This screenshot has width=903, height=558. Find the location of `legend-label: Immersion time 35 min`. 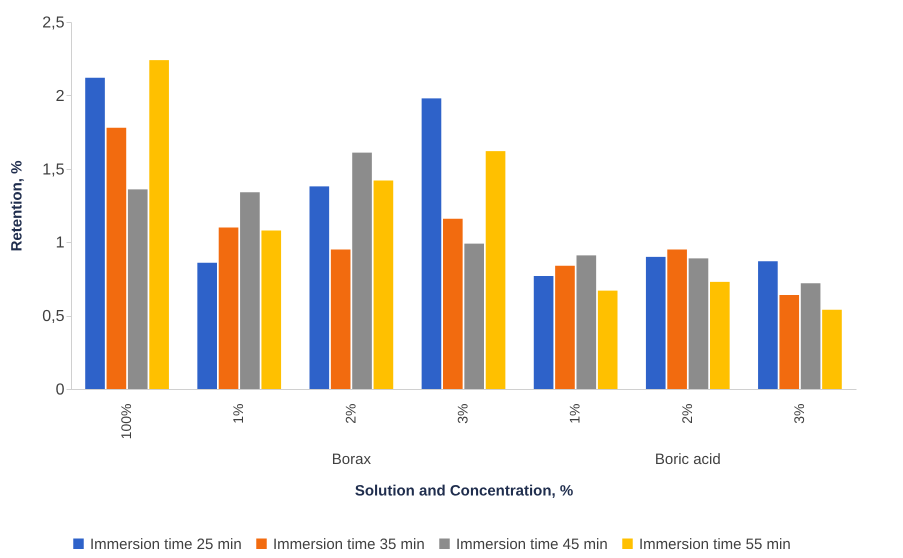

legend-label: Immersion time 35 min is located at coordinates (349, 544).